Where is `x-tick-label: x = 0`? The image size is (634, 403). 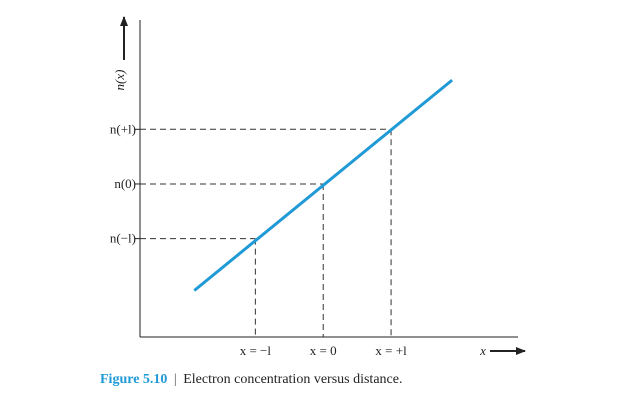
x-tick-label: x = 0 is located at coordinates (323, 350).